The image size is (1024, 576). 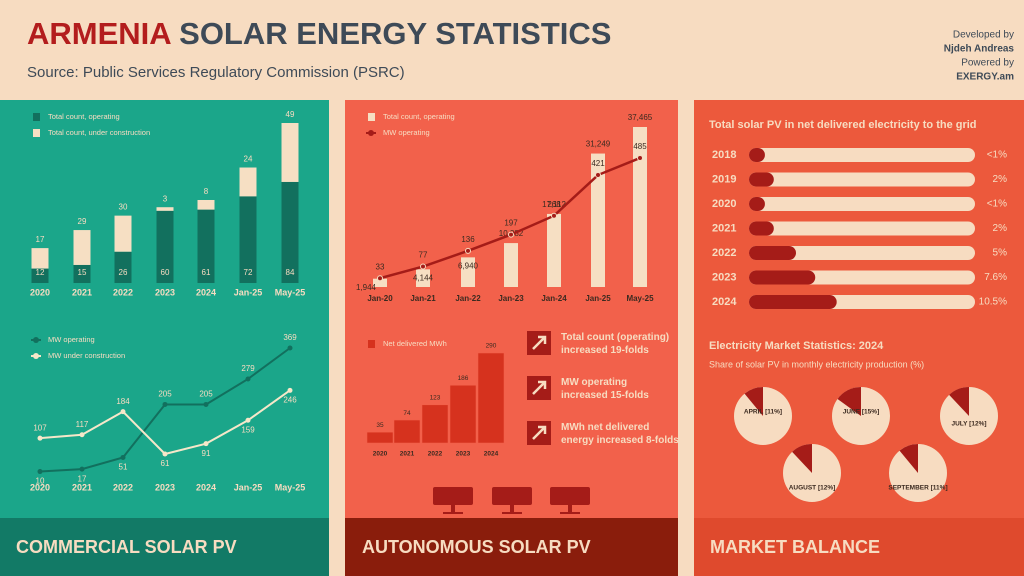 What do you see at coordinates (36, 340) in the screenshot?
I see `legend-swatch` at bounding box center [36, 340].